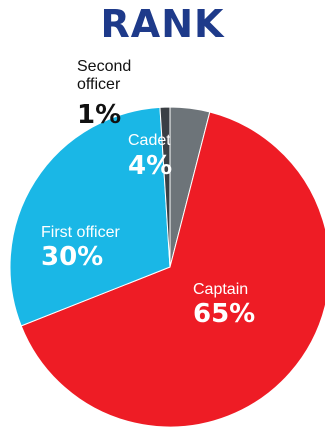 The width and height of the screenshot is (325, 432). Describe the element at coordinates (104, 66) in the screenshot. I see `slice-name-second-officer-line1: Second` at that location.